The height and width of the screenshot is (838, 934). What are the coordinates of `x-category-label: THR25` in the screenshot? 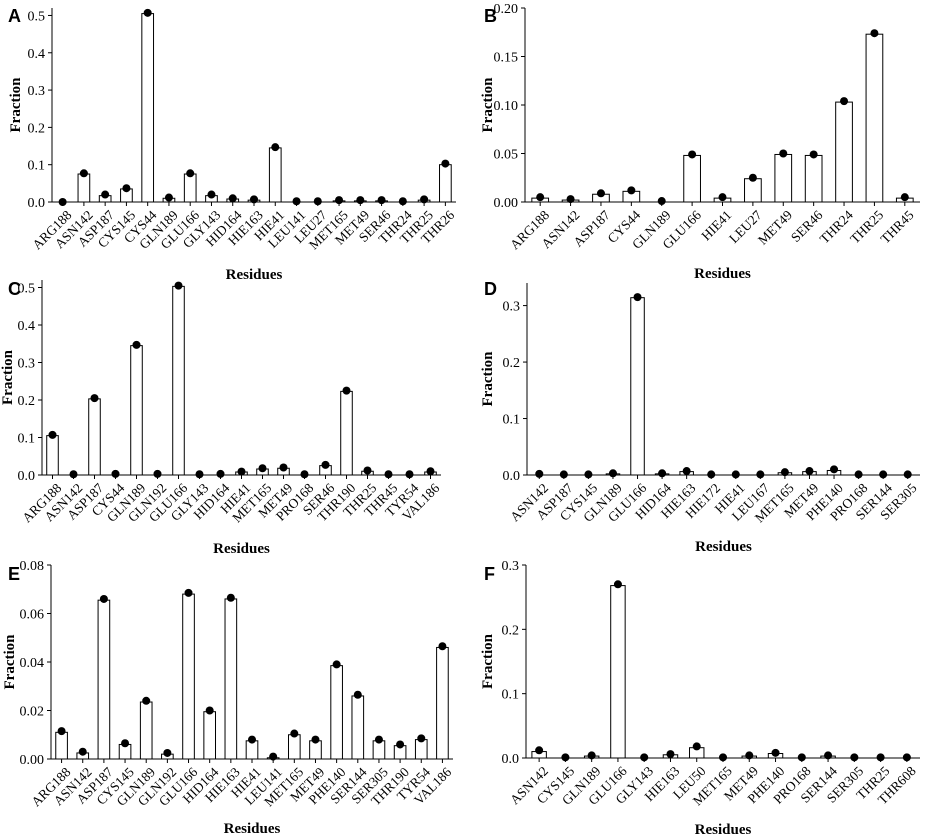 It's located at (866, 226).